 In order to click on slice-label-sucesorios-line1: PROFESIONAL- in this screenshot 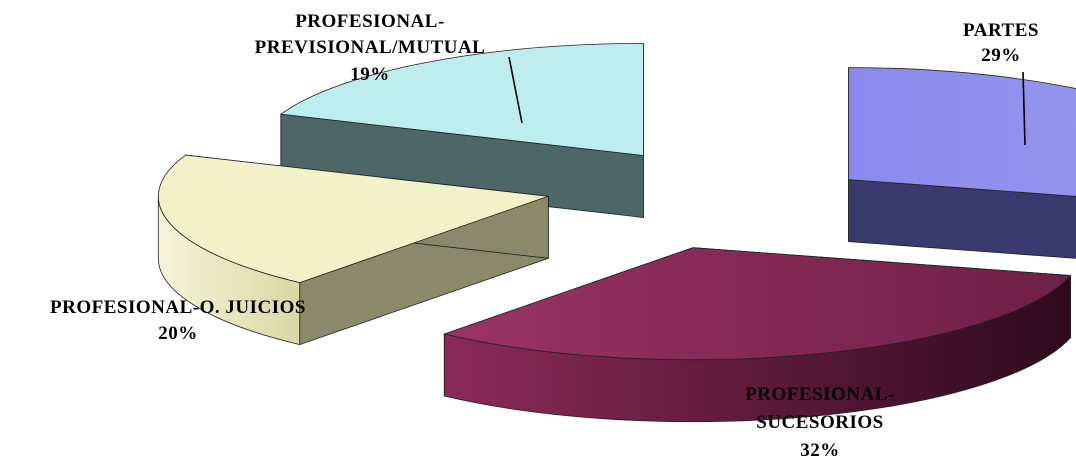, I will do `click(820, 394)`.